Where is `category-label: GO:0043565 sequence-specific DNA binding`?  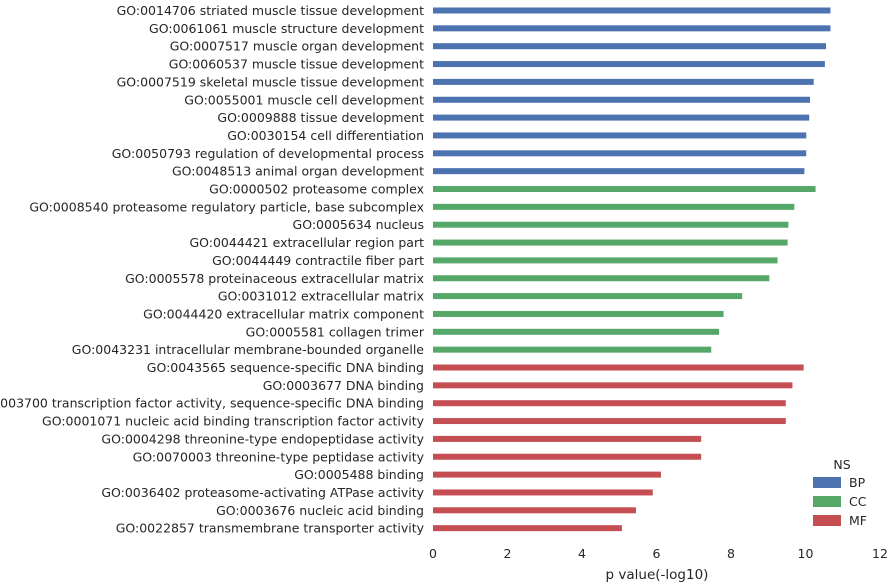
category-label: GO:0043565 sequence-specific DNA binding is located at coordinates (285, 367).